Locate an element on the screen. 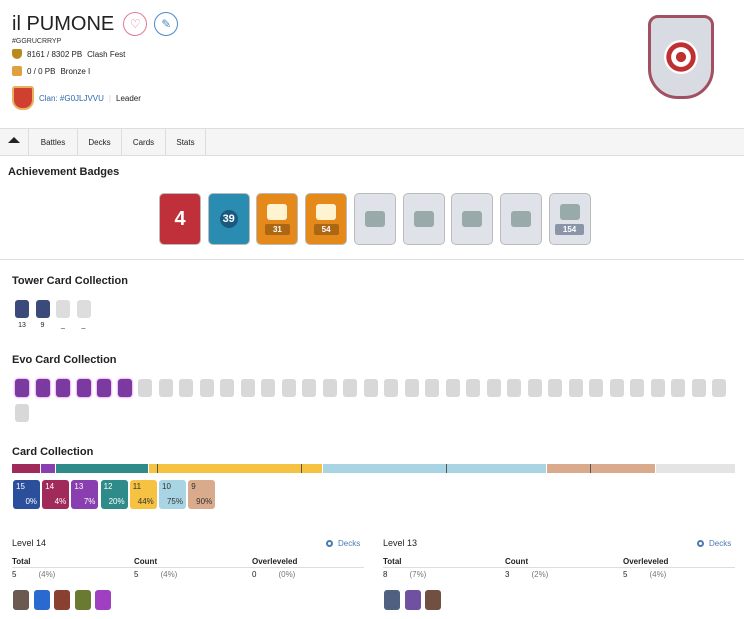 This screenshot has height=619, width=744. clan-link: Clan: #G0JLJVVU is located at coordinates (71, 98).